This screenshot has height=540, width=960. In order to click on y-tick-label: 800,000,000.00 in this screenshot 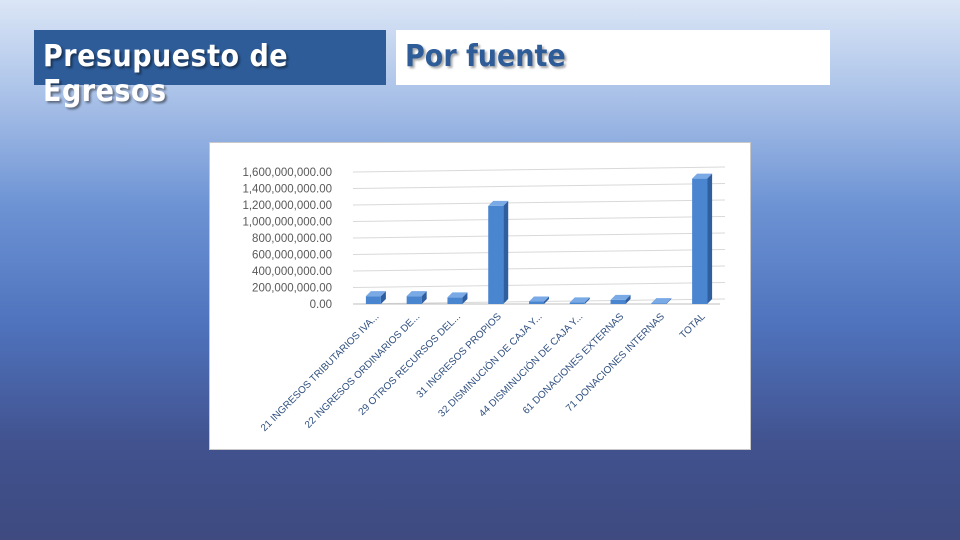, I will do `click(292, 239)`.